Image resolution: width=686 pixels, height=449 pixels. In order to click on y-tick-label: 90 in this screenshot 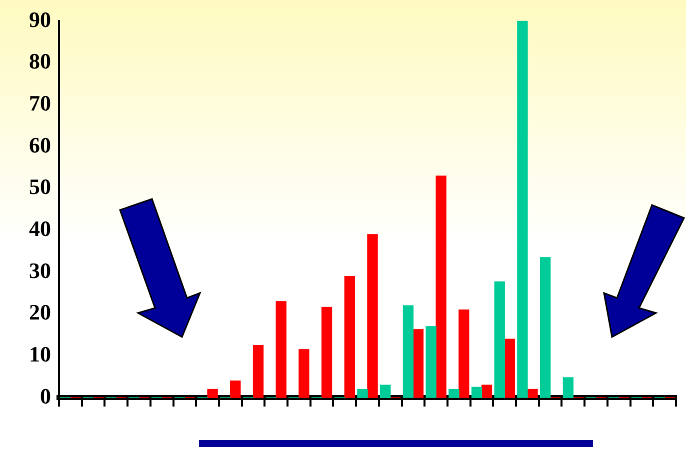, I will do `click(40, 19)`.